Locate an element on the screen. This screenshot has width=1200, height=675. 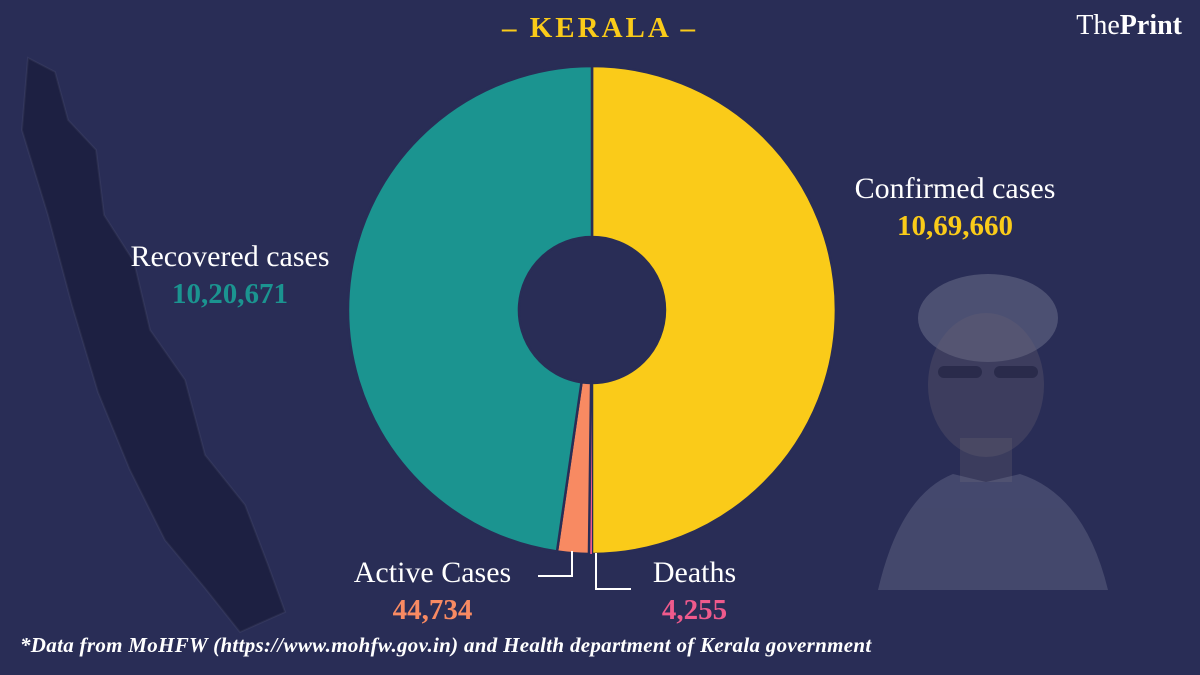
confirmed-label: Confirmed cases is located at coordinates (955, 188).